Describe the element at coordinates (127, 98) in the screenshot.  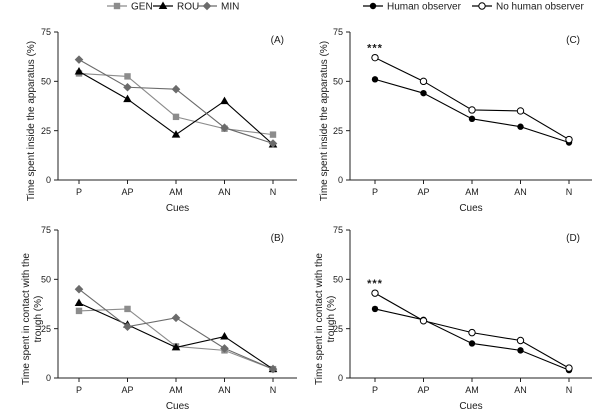
I see `data-point-rou-ap` at that location.